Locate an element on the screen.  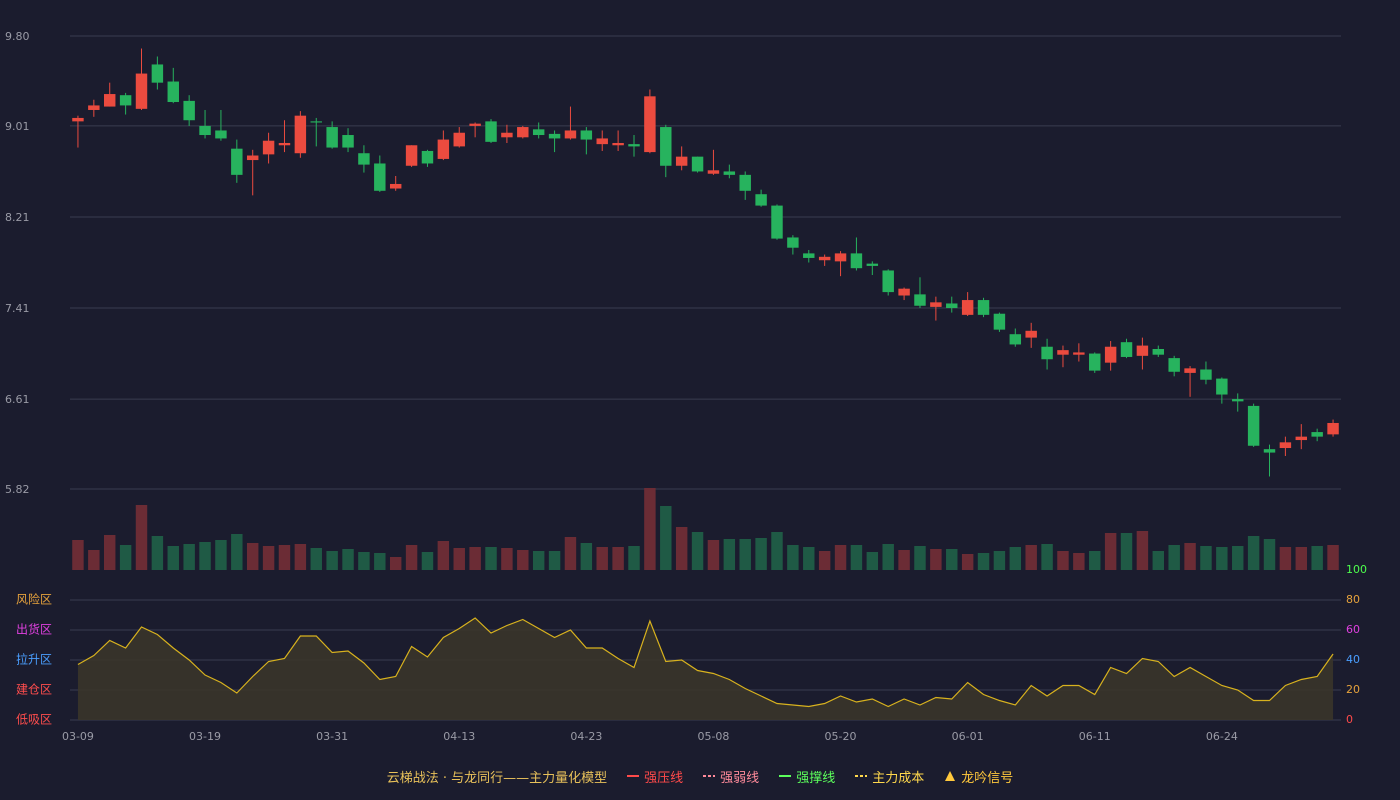
indicator-line is located at coordinates (705, 662).